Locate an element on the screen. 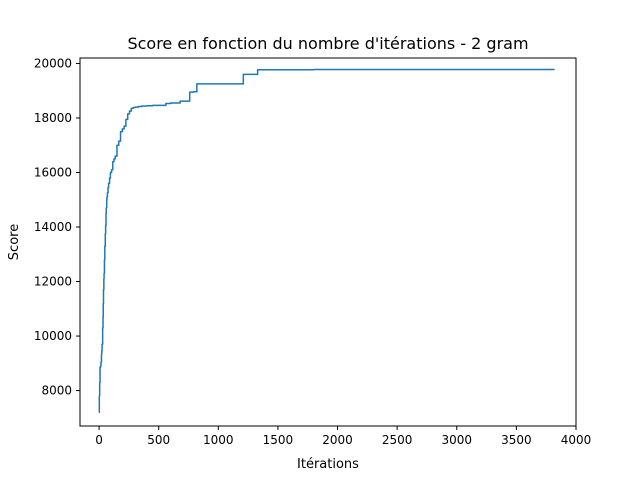  x-tick-label: 0 is located at coordinates (99, 440).